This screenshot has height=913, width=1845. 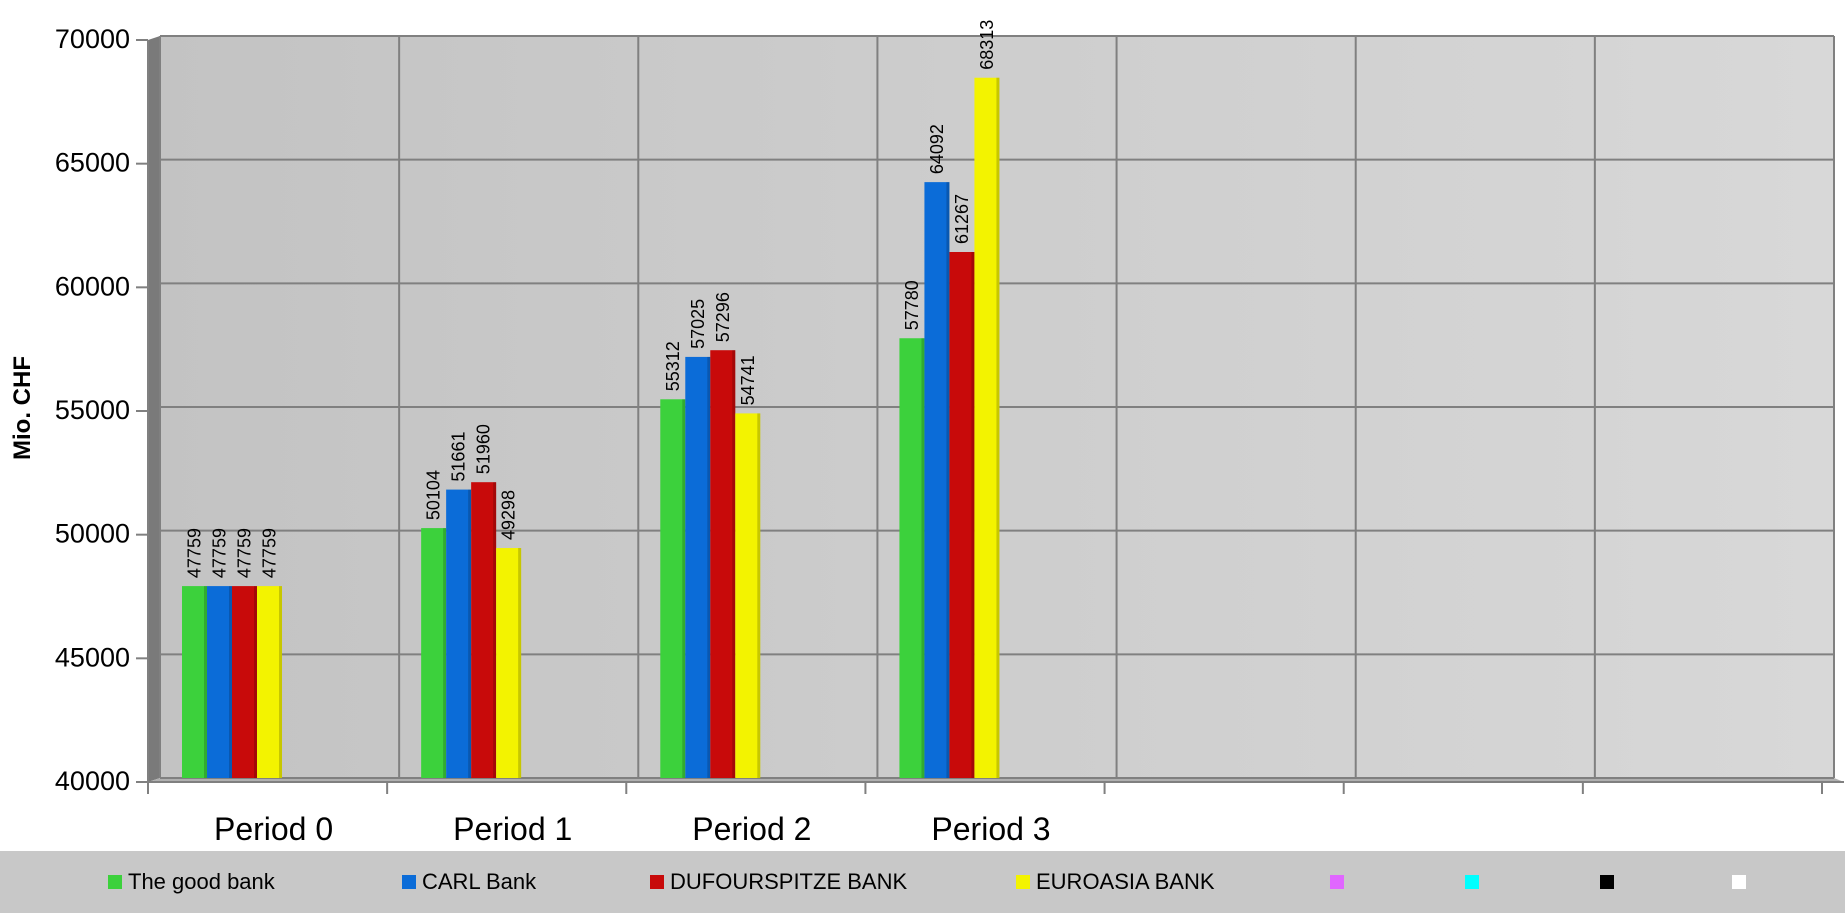 What do you see at coordinates (201, 881) in the screenshot?
I see `legend-label: The good bank` at bounding box center [201, 881].